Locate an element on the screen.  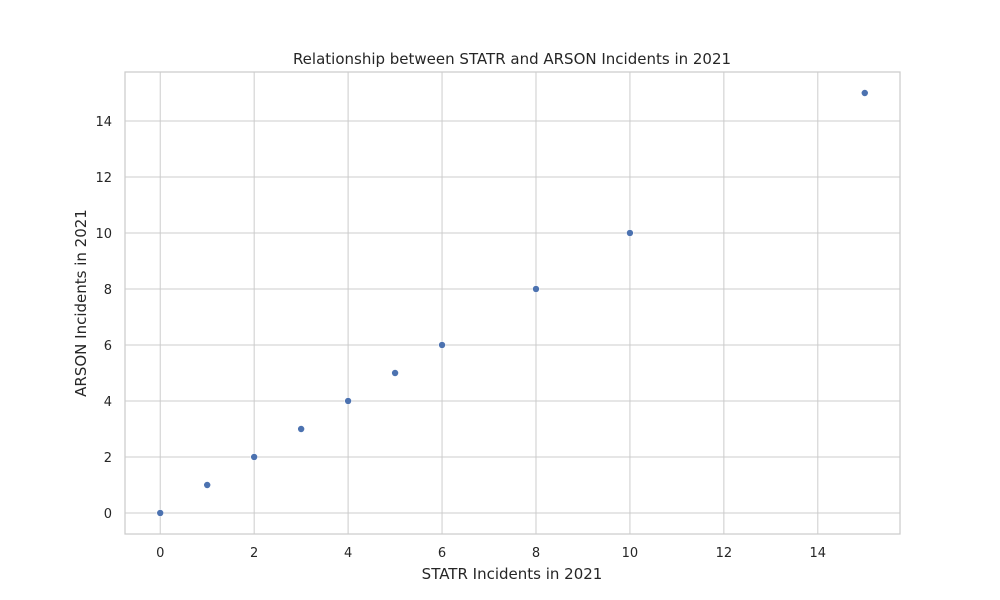
y-tick-label: 2 is located at coordinates (108, 458).